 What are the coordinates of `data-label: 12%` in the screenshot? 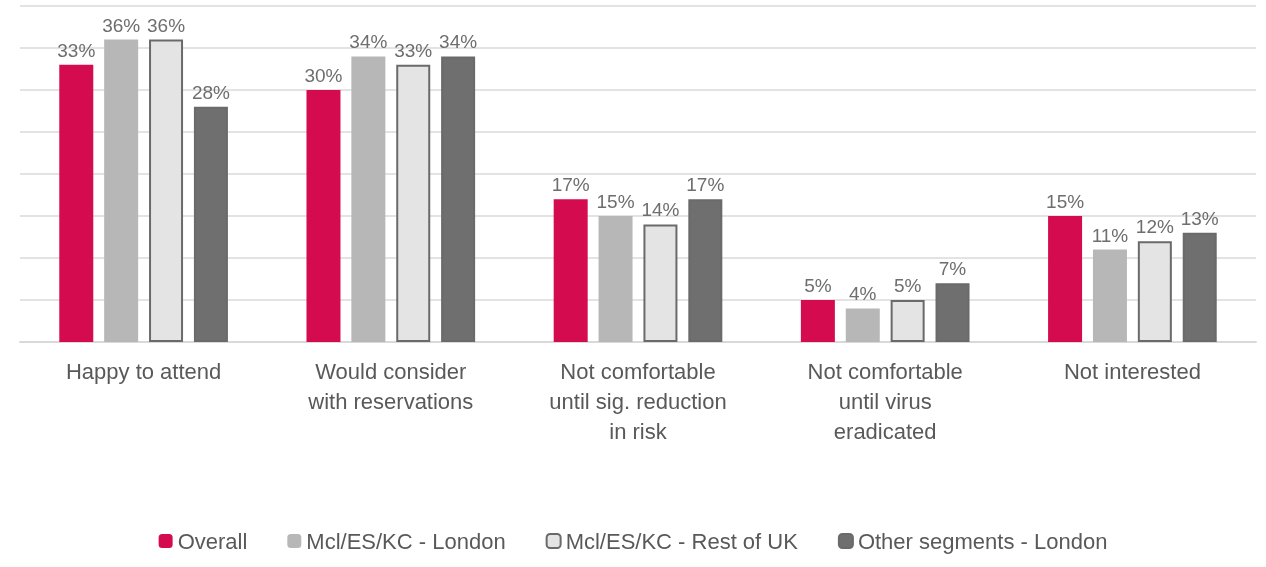 It's located at (1154, 227).